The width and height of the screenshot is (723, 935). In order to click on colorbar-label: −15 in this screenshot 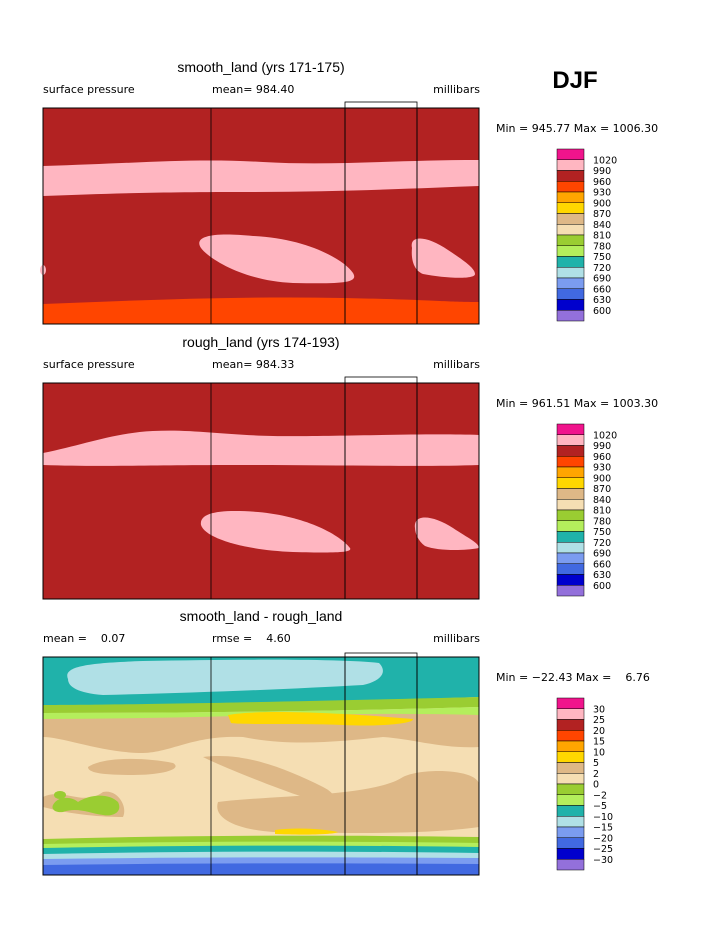, I will do `click(603, 828)`.